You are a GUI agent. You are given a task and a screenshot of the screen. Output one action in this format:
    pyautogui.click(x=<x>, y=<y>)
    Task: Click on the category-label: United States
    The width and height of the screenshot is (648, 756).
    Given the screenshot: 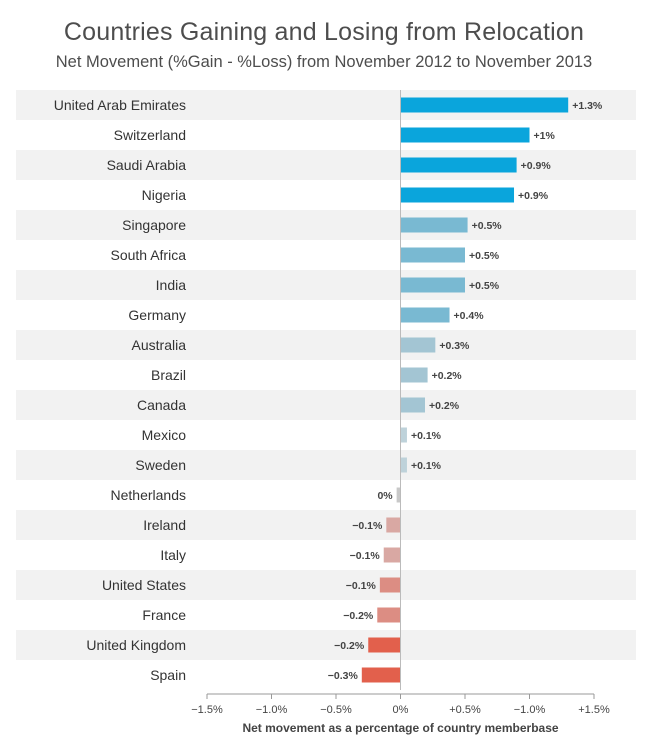 What is the action you would take?
    pyautogui.click(x=144, y=585)
    